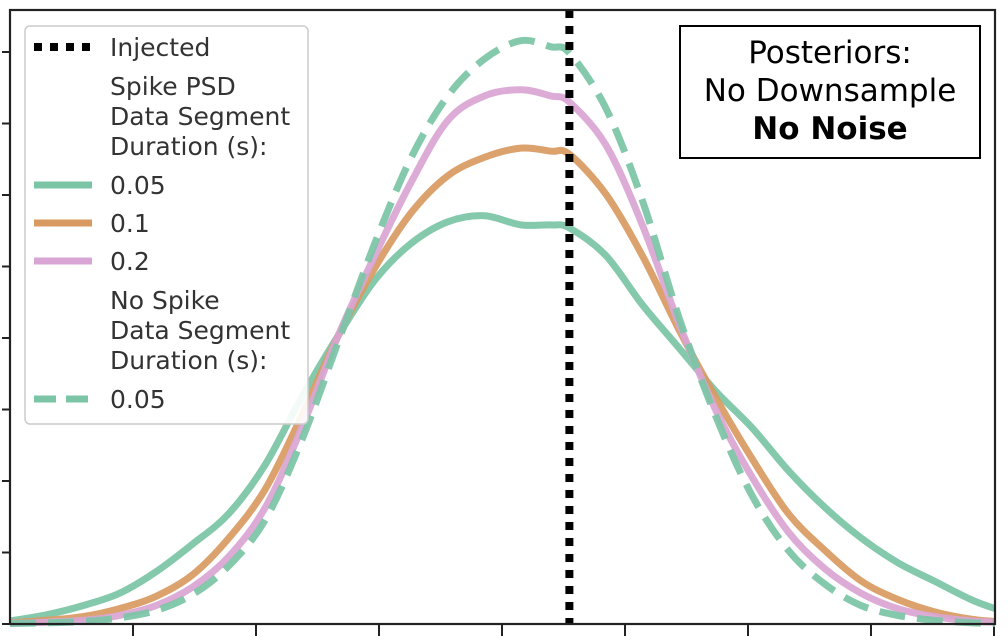 The height and width of the screenshot is (640, 1008). What do you see at coordinates (829, 129) in the screenshot?
I see `annotation-bold-line: No Noise` at bounding box center [829, 129].